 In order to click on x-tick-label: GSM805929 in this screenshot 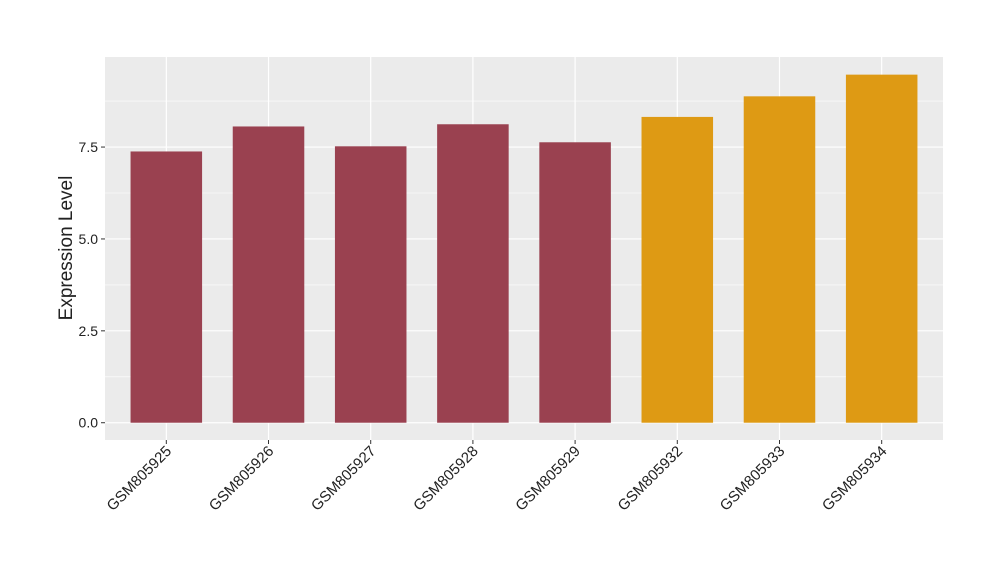, I will do `click(548, 479)`.